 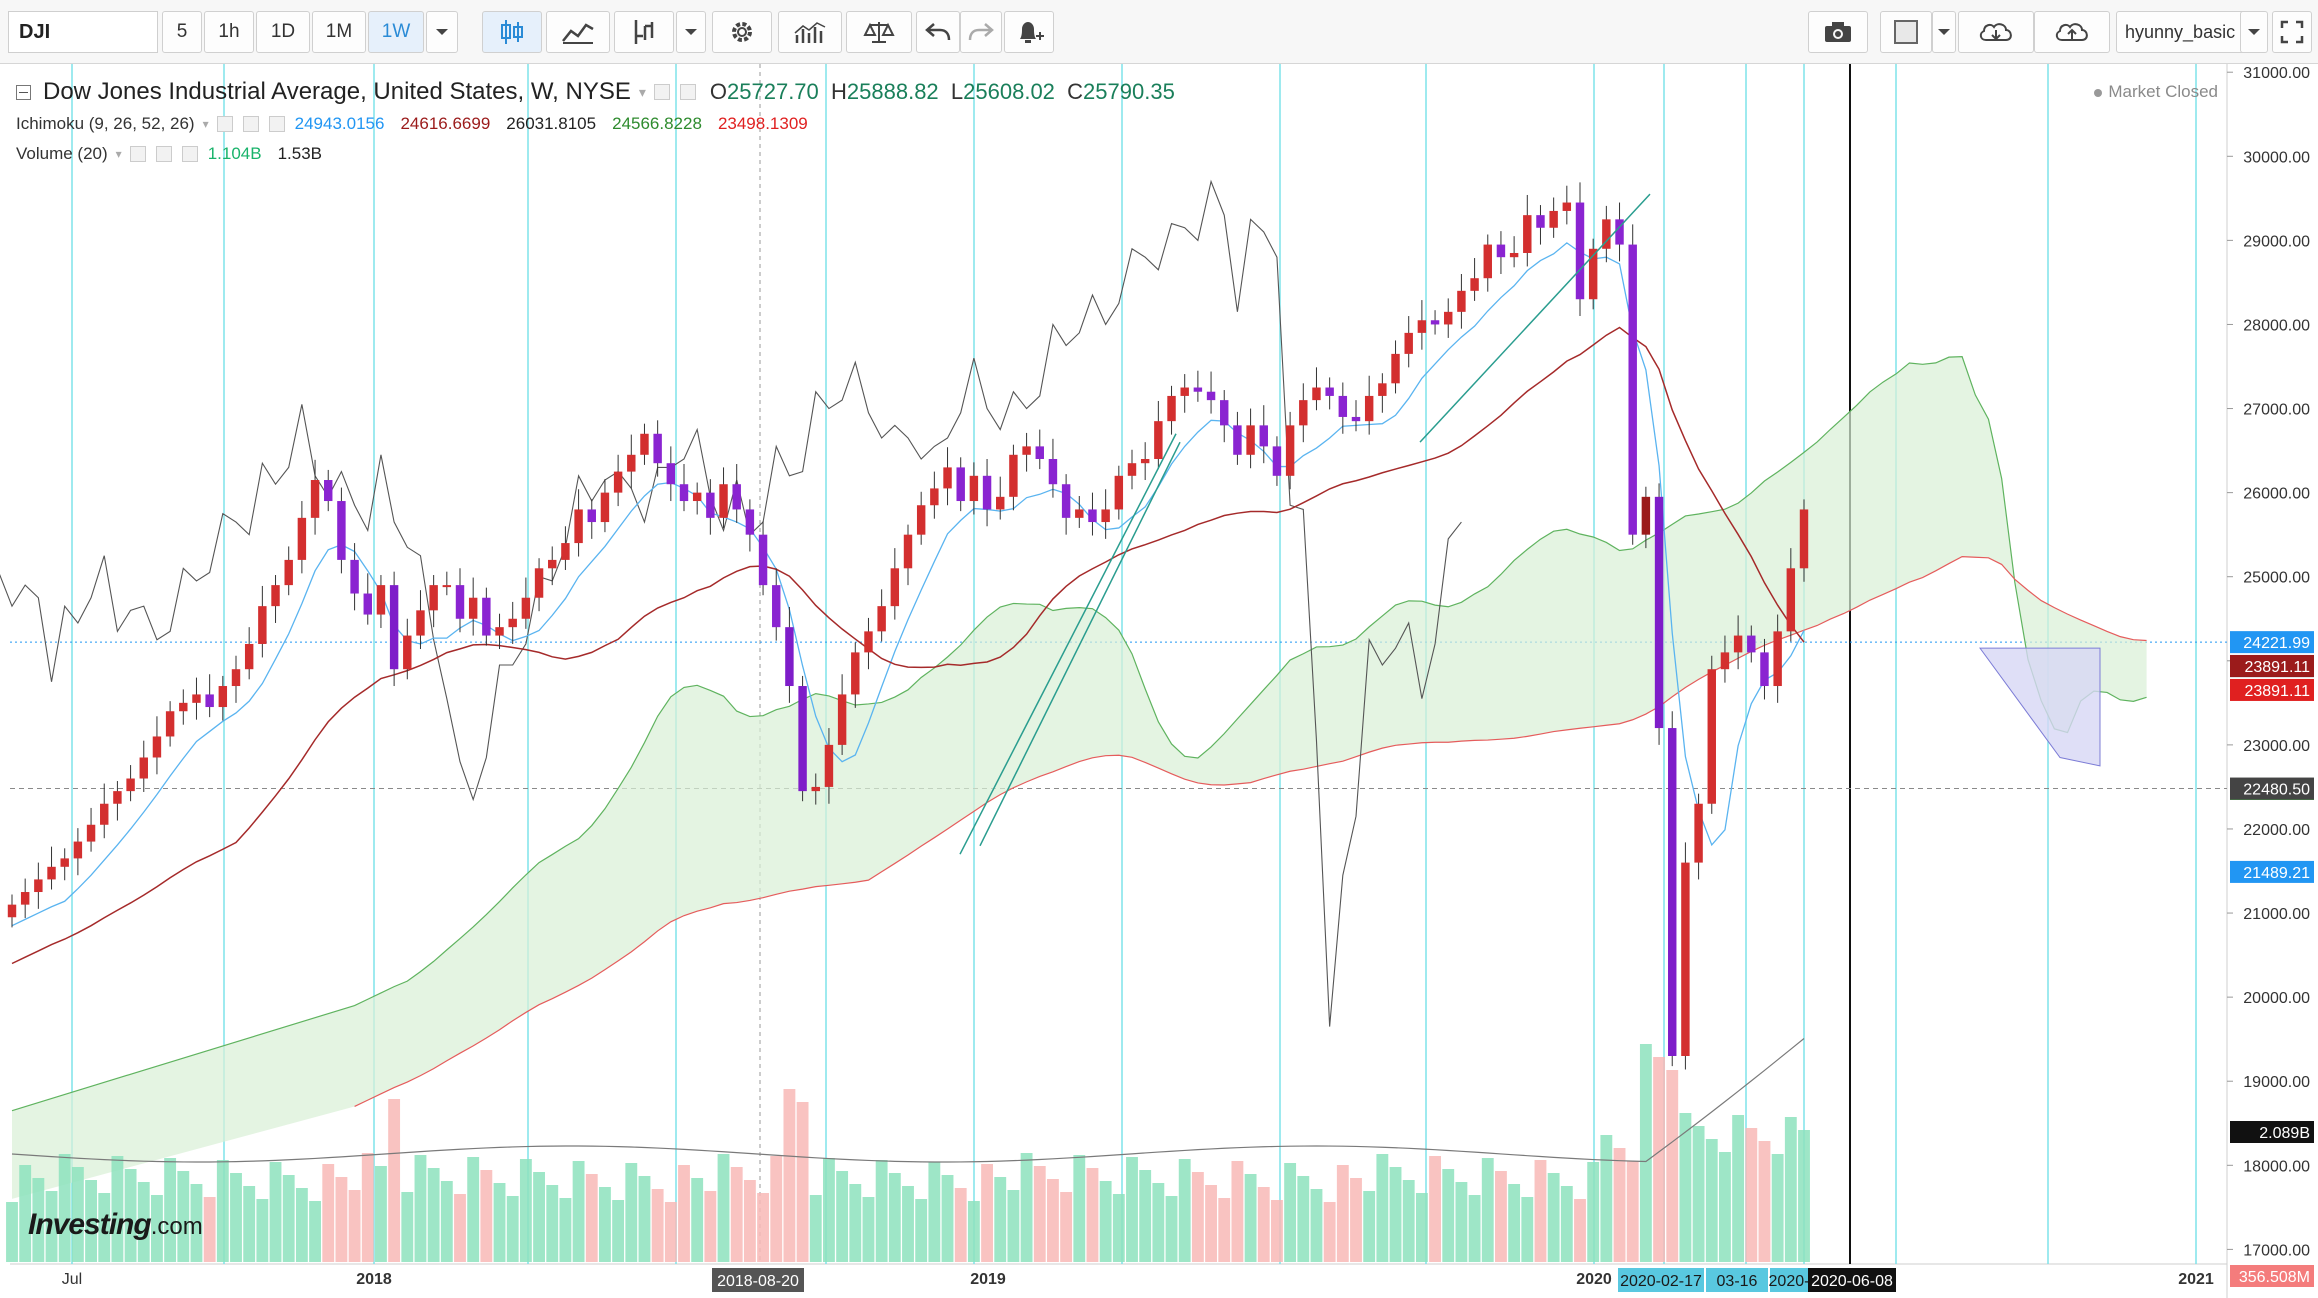 What do you see at coordinates (442, 32) in the screenshot?
I see `interval-dropdown-button` at bounding box center [442, 32].